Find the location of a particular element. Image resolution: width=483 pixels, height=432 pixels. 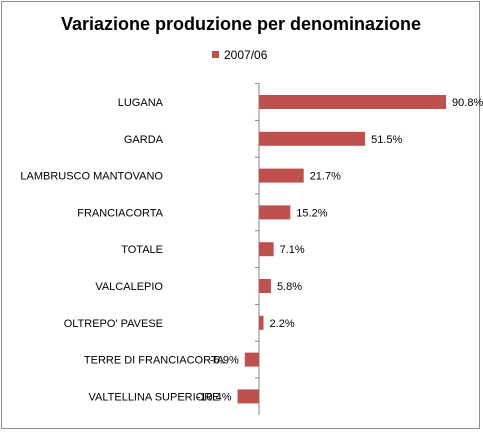

value-label: 15.2% is located at coordinates (311, 213).